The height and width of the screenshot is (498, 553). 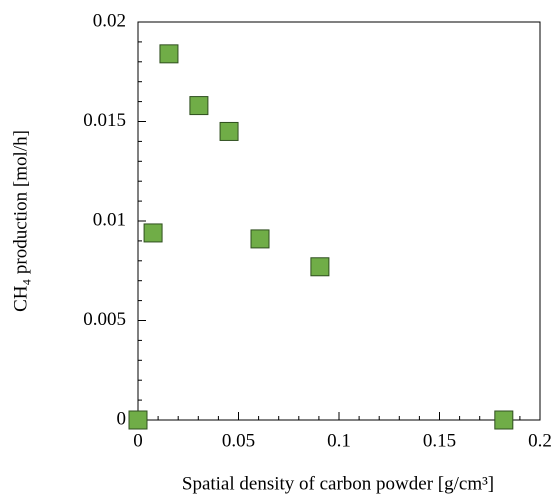 I want to click on x-axis-label: Spatial density of carbon powder [g/cm³], so click(x=338, y=483).